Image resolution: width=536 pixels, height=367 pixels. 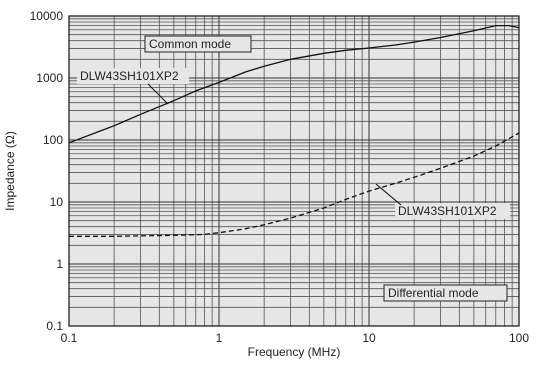 What do you see at coordinates (10, 171) in the screenshot?
I see `y-axis-label: Impedance (Ω)` at bounding box center [10, 171].